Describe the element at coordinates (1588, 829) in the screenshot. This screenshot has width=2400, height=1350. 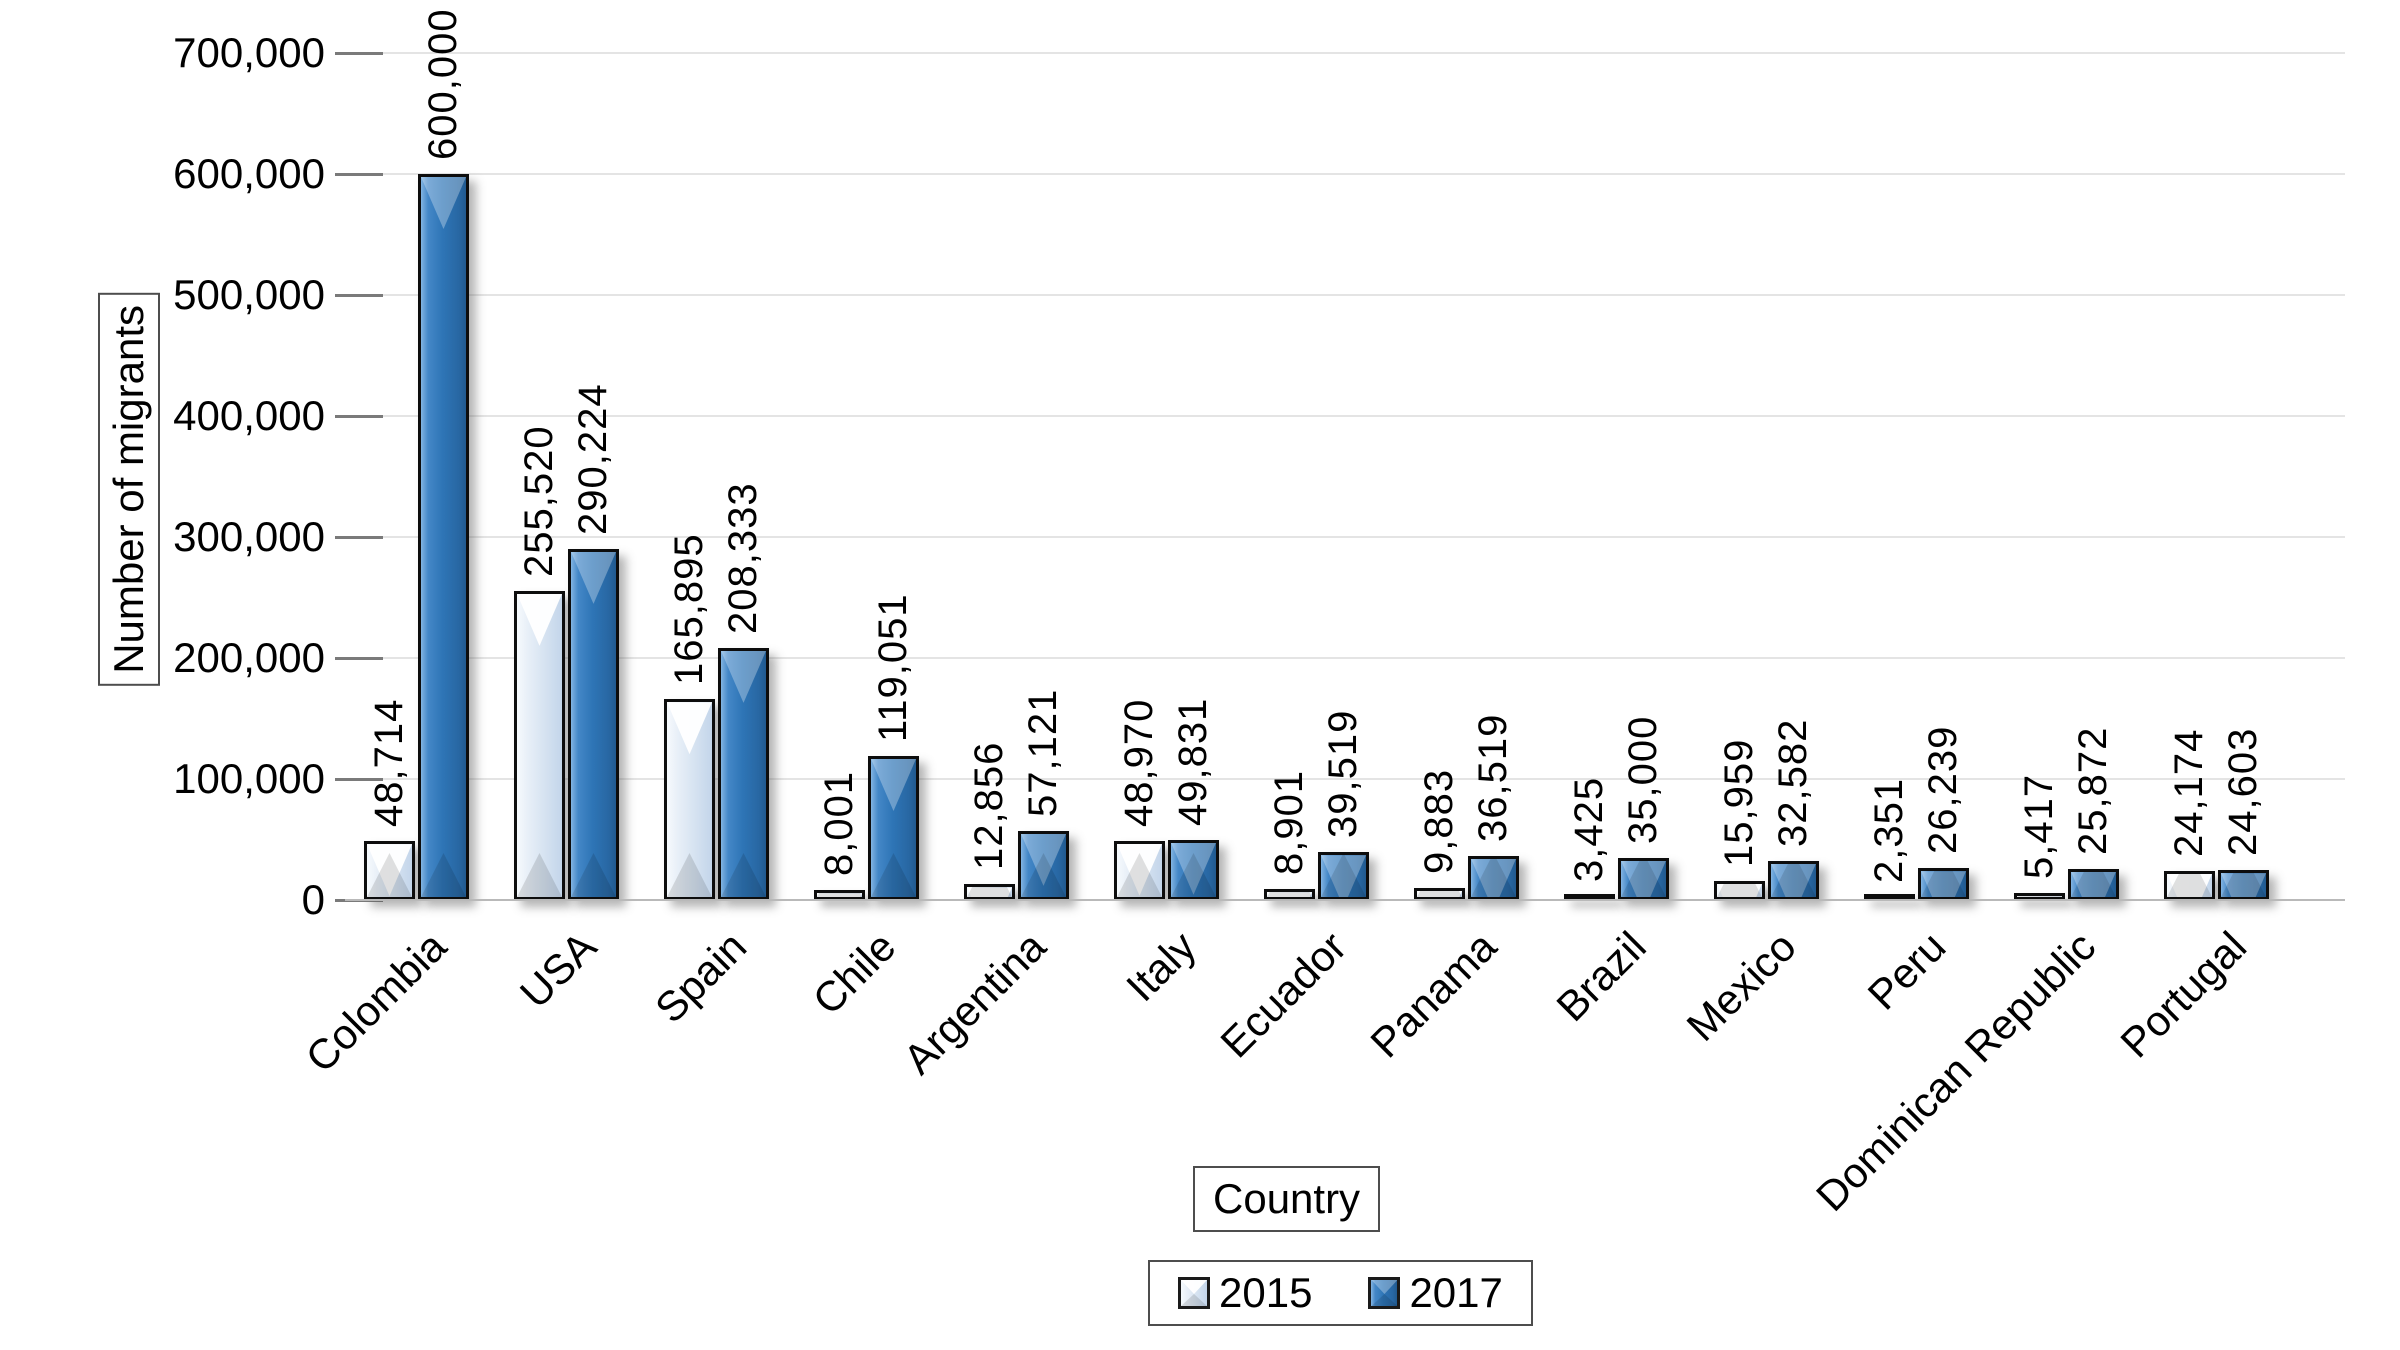
I see `data-label-2015-brazil: 3,425` at that location.